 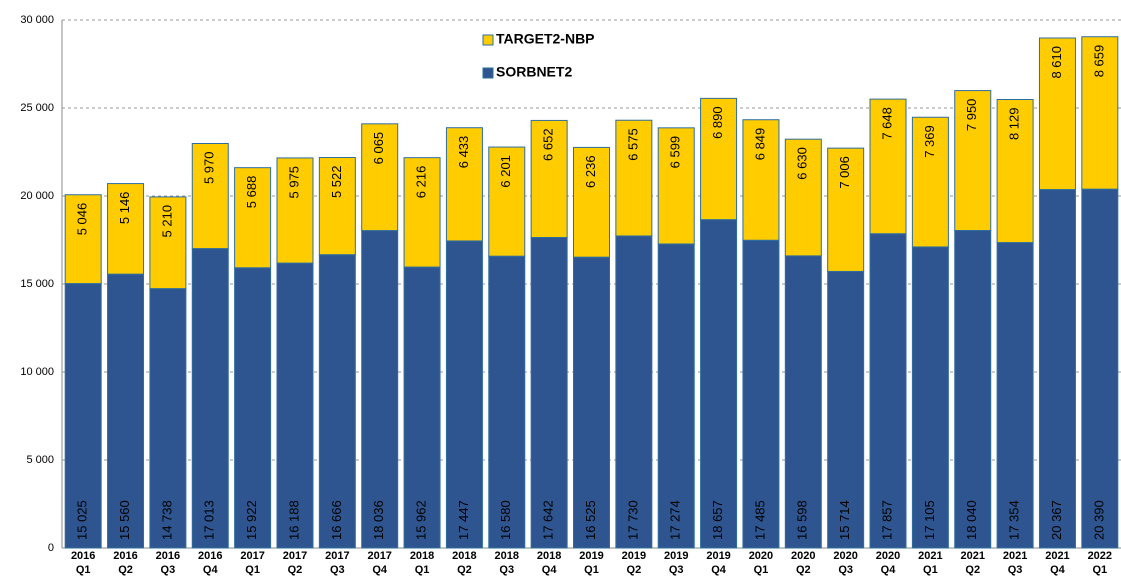 I want to click on value-label: 8 610, so click(x=1056, y=62).